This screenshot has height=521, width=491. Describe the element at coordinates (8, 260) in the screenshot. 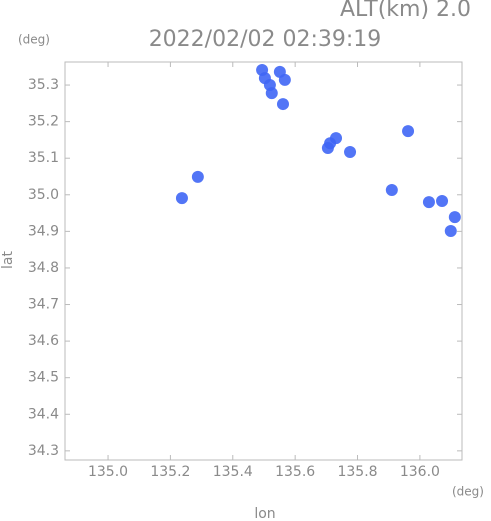

I see `y-axis-label: lat` at that location.